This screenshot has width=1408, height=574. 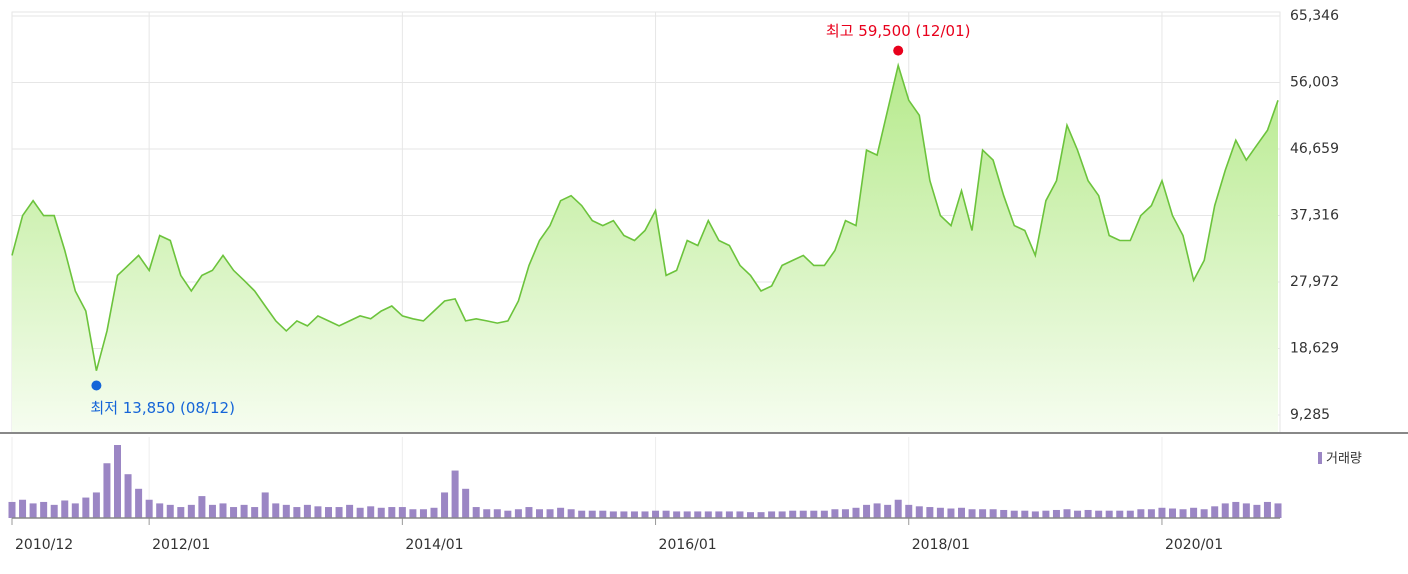 What do you see at coordinates (96, 385) in the screenshot?
I see `extreme-marker` at bounding box center [96, 385].